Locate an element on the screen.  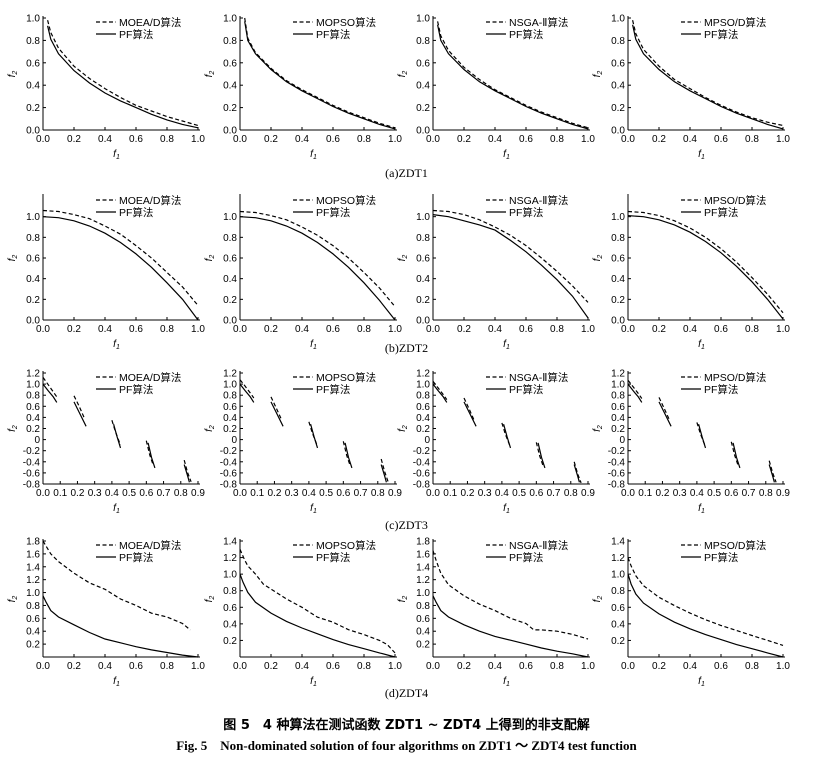
y-tick-label: 1.6 is located at coordinates (33, 554).